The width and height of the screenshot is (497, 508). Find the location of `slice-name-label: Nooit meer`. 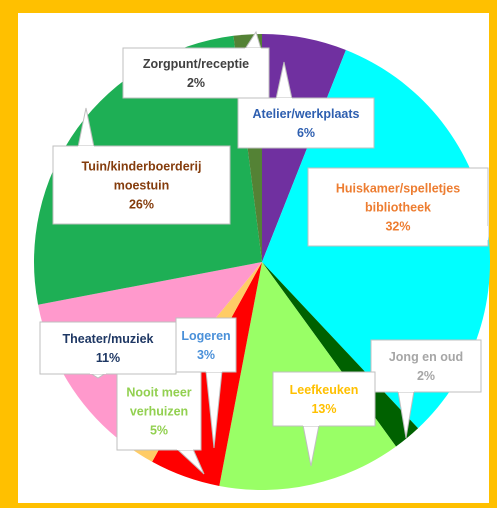

slice-name-label: Nooit meer is located at coordinates (158, 393).